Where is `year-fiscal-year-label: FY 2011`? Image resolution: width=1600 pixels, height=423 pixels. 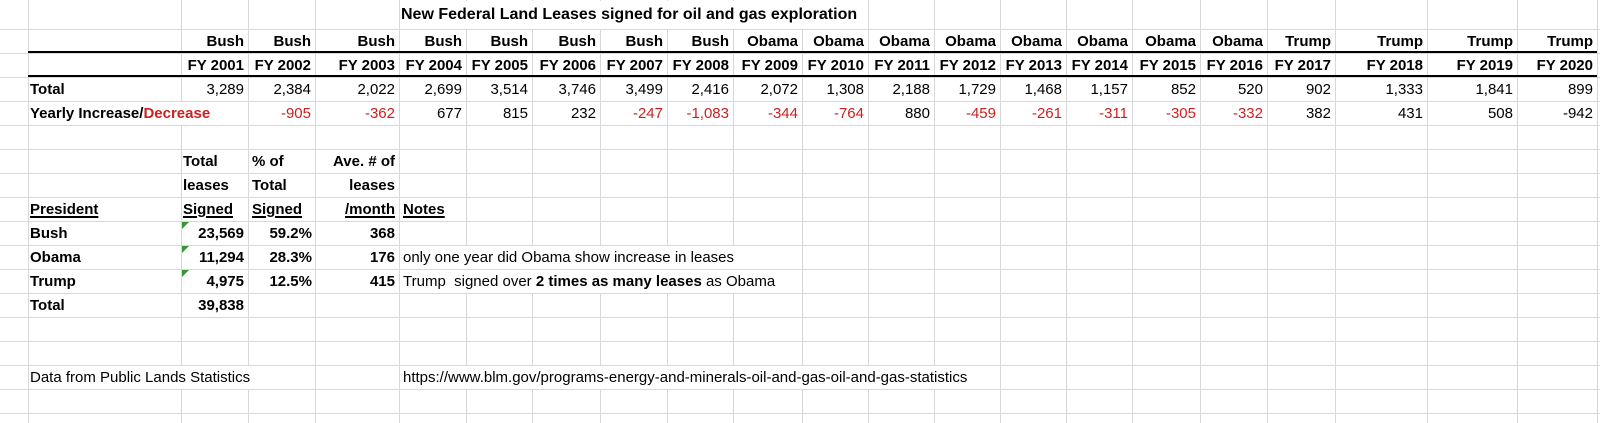 year-fiscal-year-label: FY 2011 is located at coordinates (902, 65).